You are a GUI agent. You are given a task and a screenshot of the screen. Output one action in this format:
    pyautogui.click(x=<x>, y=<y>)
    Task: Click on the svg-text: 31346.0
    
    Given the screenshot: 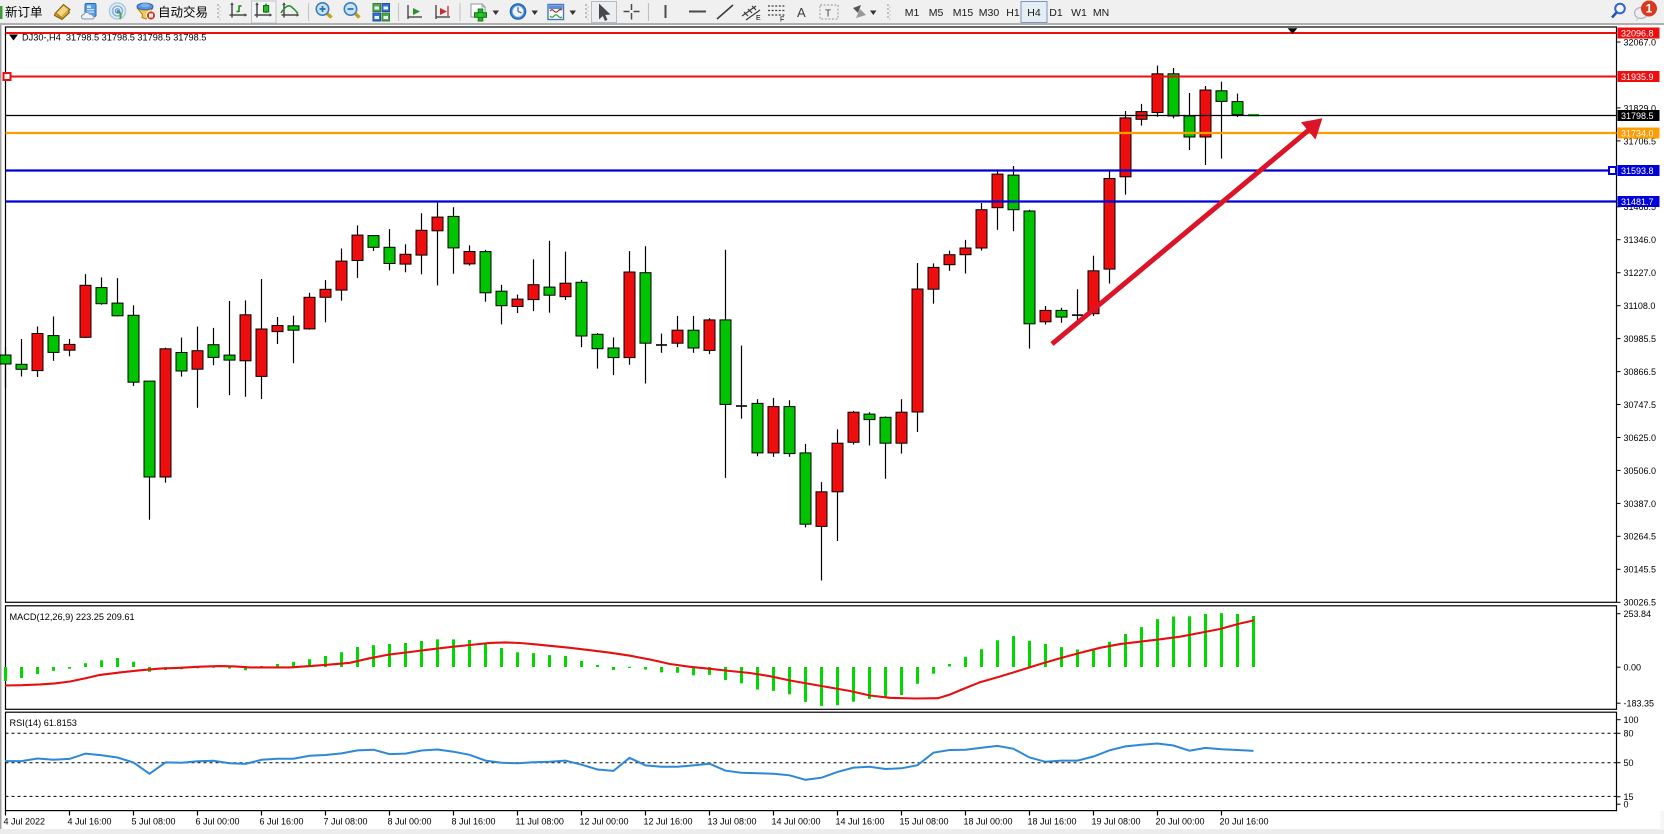 What is the action you would take?
    pyautogui.click(x=1640, y=240)
    